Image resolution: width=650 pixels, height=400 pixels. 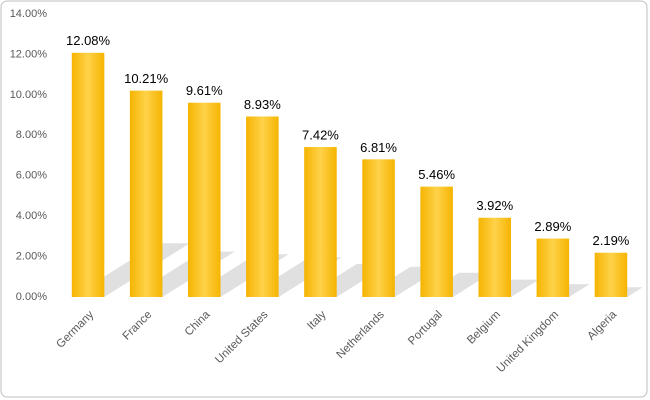 I want to click on y-tick-label: 6.00%, so click(x=31, y=176).